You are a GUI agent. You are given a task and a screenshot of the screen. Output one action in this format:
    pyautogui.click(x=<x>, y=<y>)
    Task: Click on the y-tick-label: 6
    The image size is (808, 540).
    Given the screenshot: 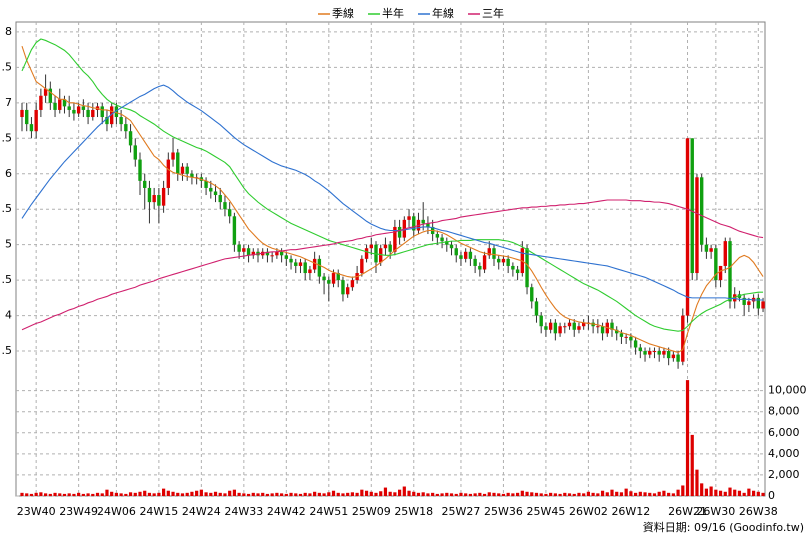 What is the action you would take?
    pyautogui.click(x=8, y=173)
    